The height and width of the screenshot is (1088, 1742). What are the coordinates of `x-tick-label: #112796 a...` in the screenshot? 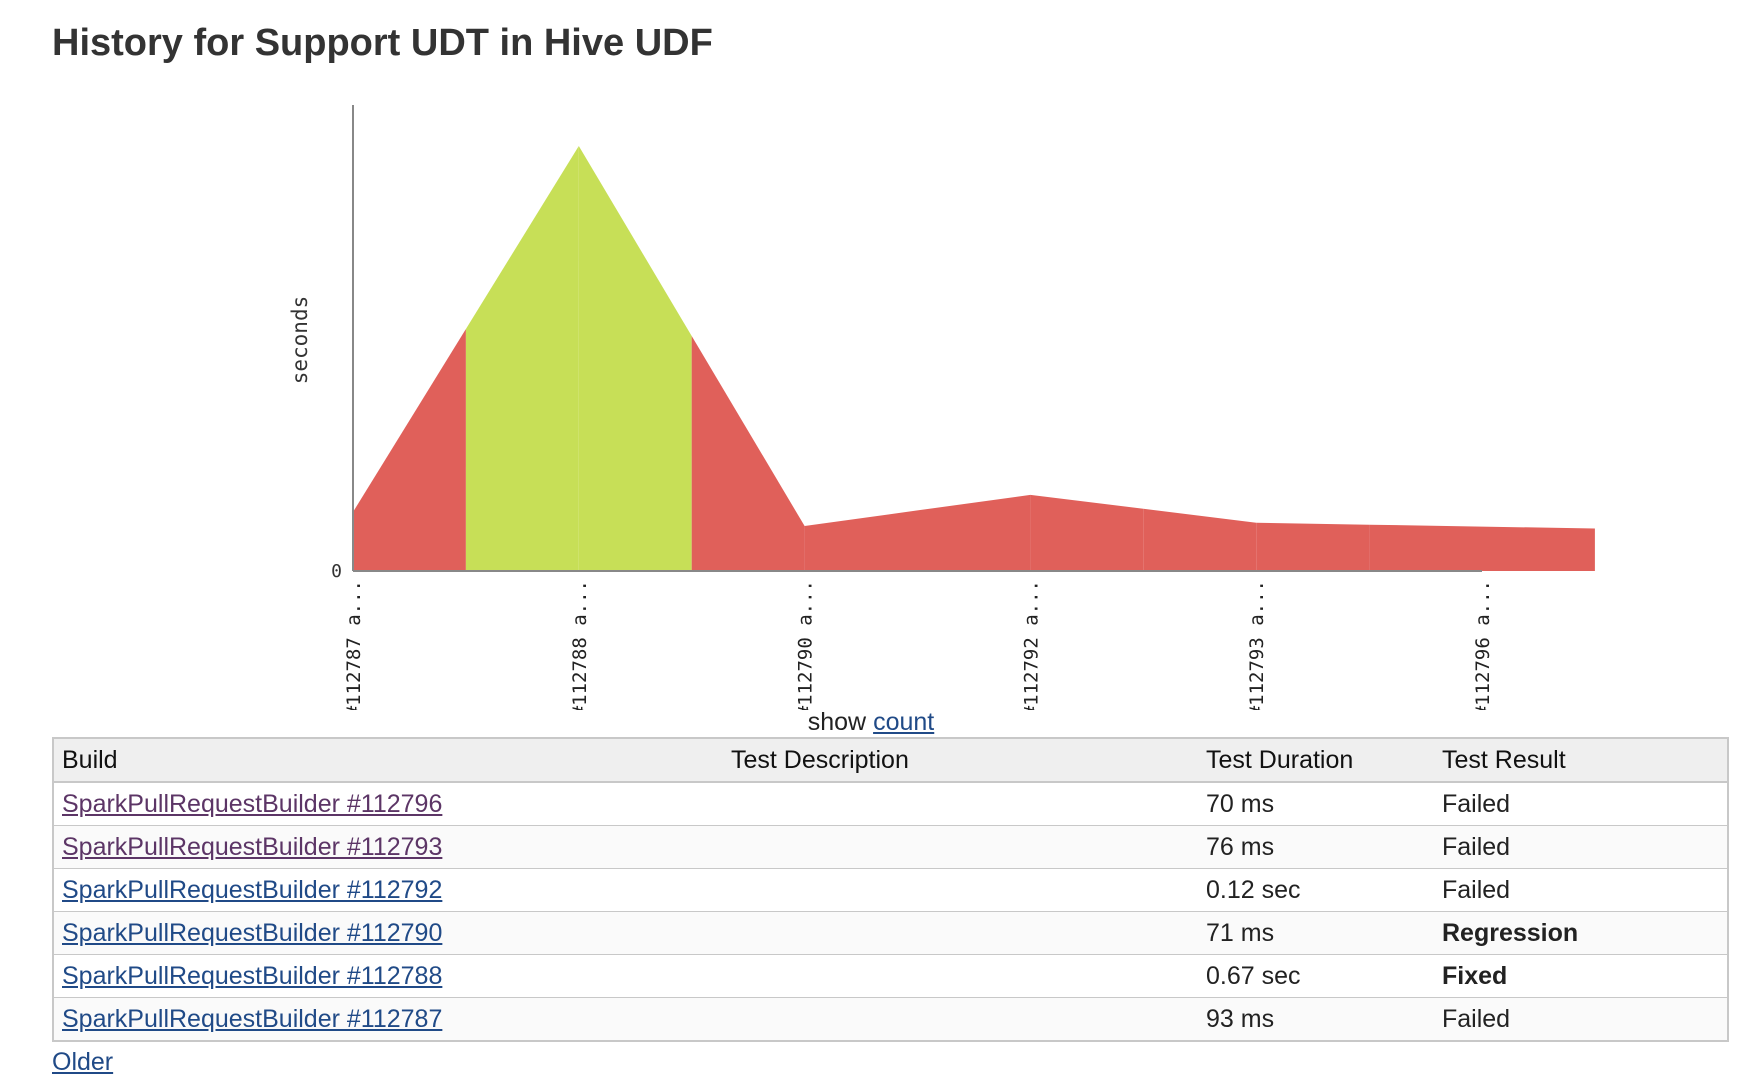 It's located at (1483, 645).